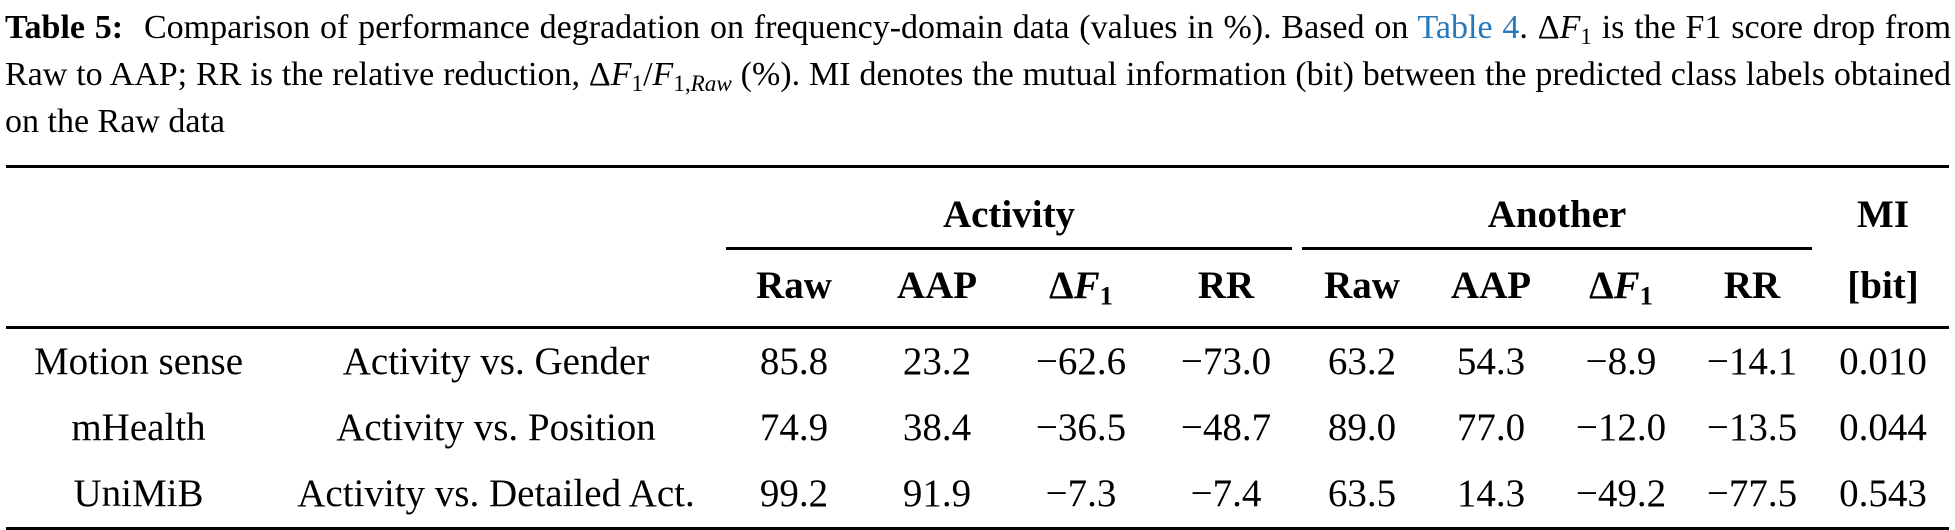 This screenshot has height=530, width=1955. What do you see at coordinates (138, 361) in the screenshot?
I see `cell-dataset: Motion sense` at bounding box center [138, 361].